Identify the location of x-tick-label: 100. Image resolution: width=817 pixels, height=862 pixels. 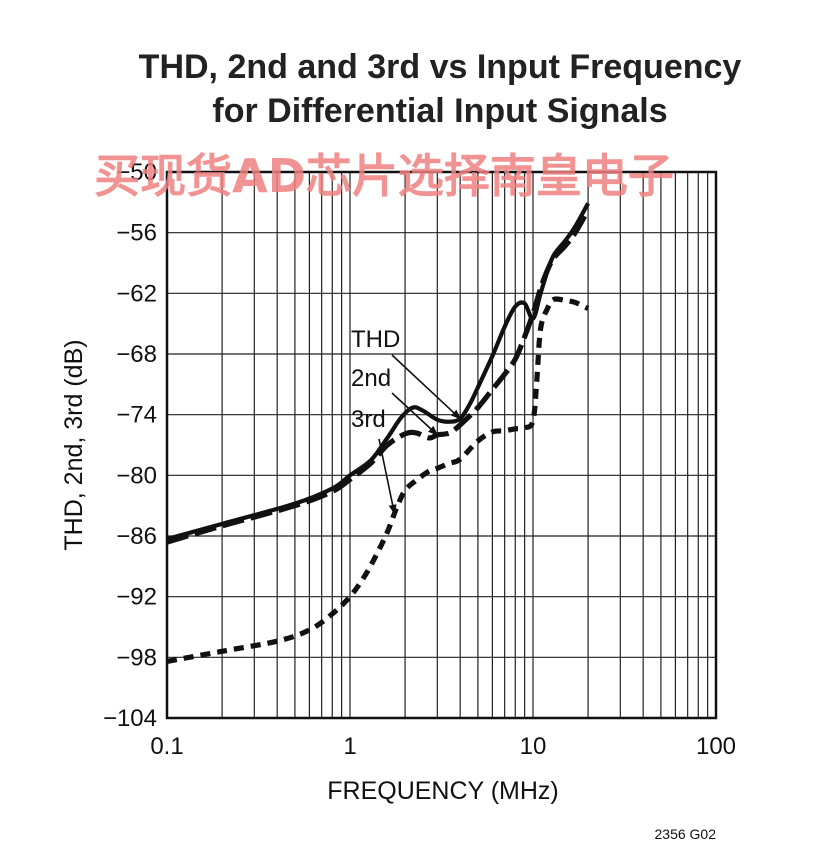
(716, 746).